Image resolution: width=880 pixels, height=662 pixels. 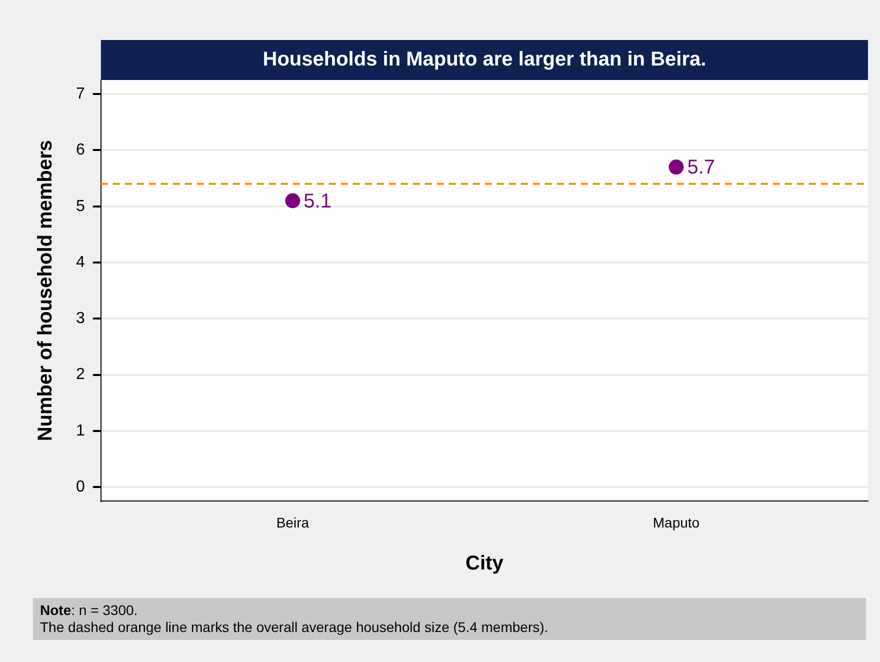 I want to click on y-tick-label: 1, so click(x=80, y=431).